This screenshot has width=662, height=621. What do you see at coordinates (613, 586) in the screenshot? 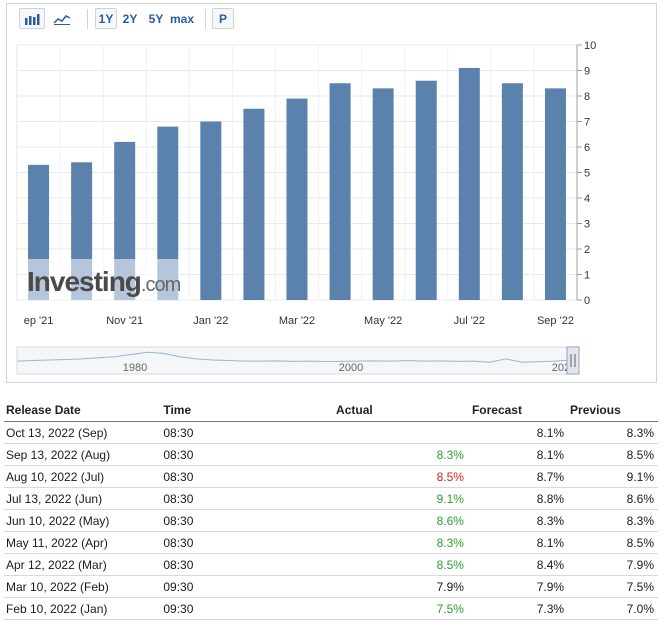
I see `previous-cell: 7.5%` at bounding box center [613, 586].